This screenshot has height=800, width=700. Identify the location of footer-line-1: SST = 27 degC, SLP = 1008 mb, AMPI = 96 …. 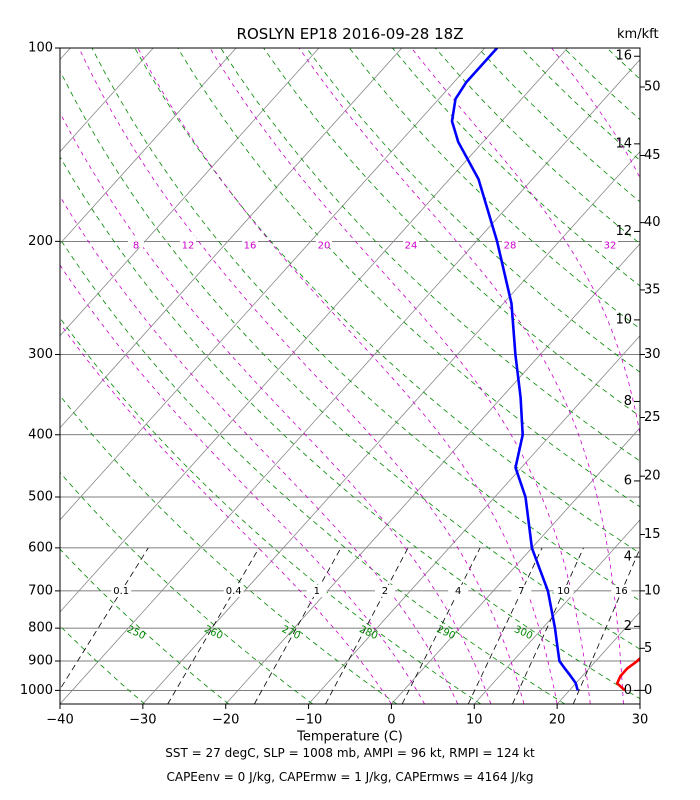
(350, 753).